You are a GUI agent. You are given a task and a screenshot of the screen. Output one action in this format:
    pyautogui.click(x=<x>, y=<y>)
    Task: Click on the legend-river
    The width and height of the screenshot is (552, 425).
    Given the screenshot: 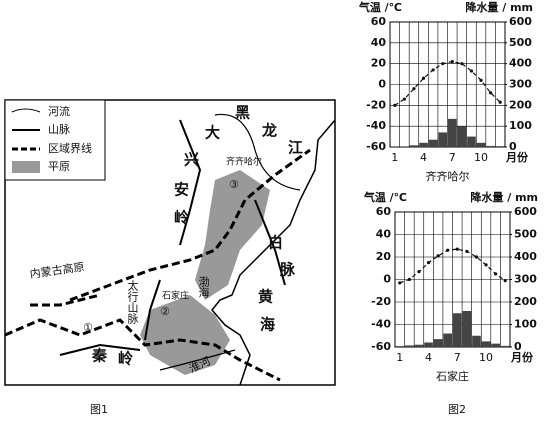 What is the action you would take?
    pyautogui.click(x=26, y=110)
    